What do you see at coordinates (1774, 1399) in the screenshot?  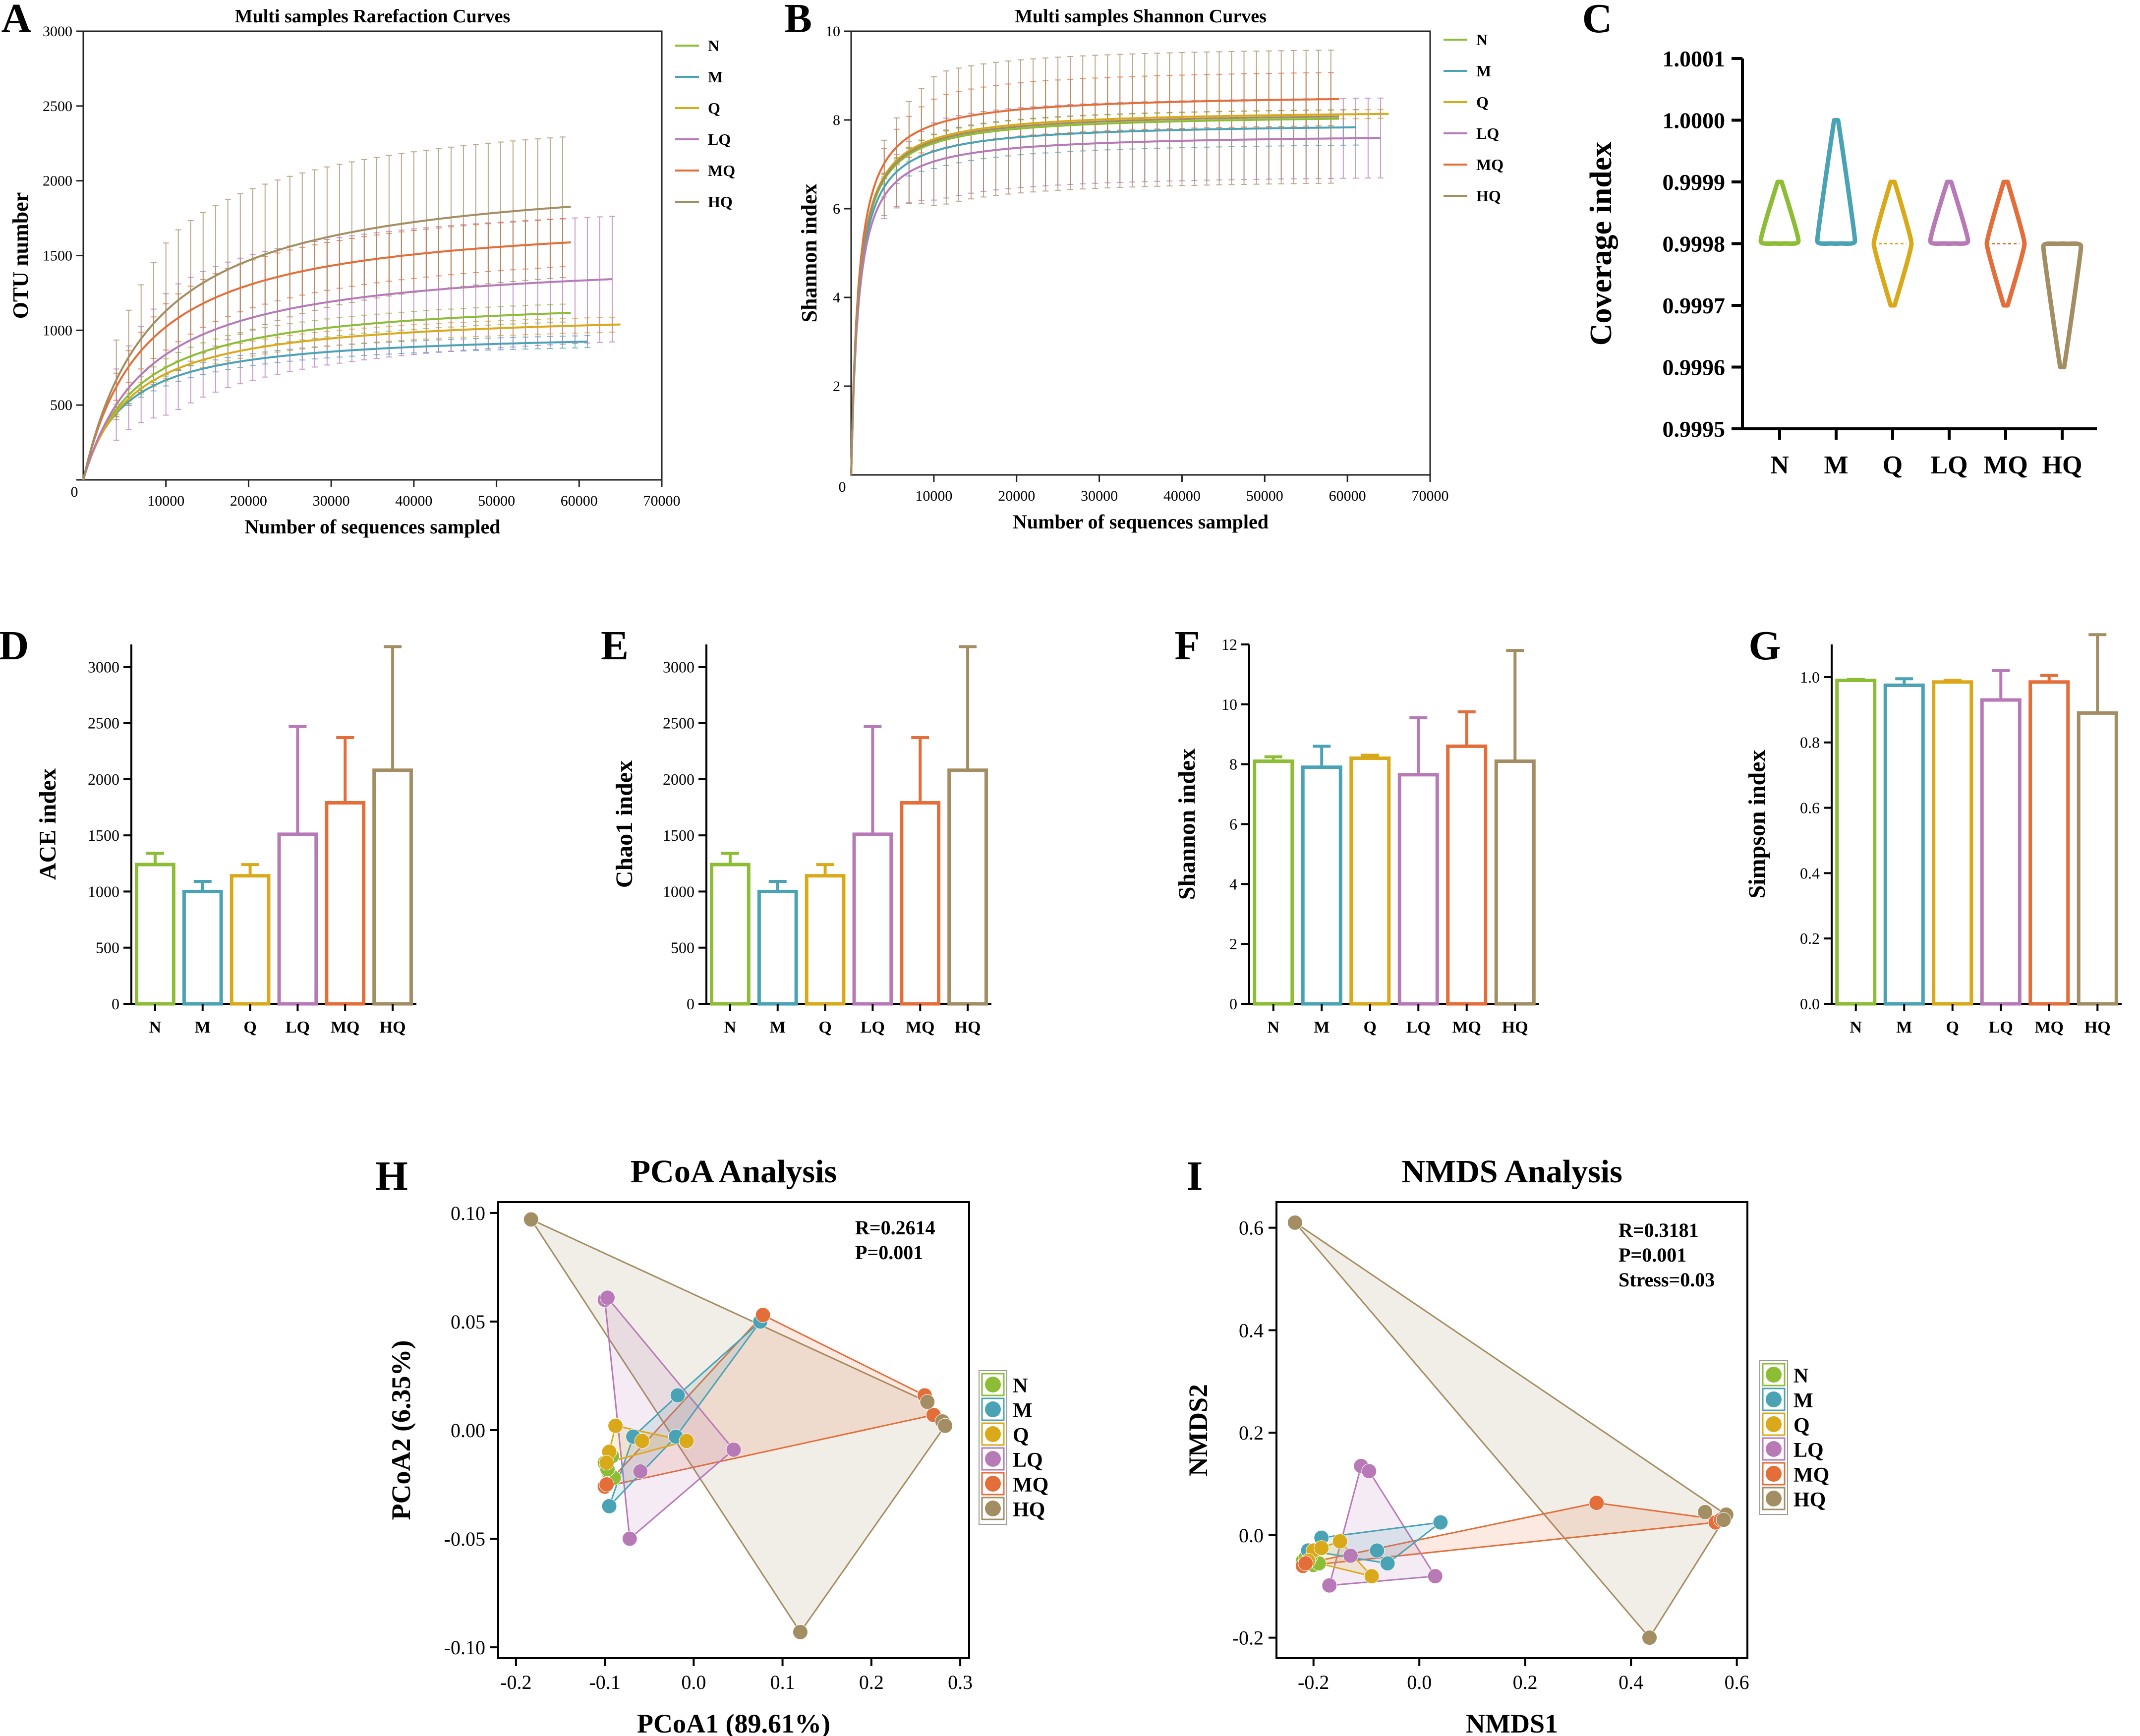 I see `legend-marker-m` at bounding box center [1774, 1399].